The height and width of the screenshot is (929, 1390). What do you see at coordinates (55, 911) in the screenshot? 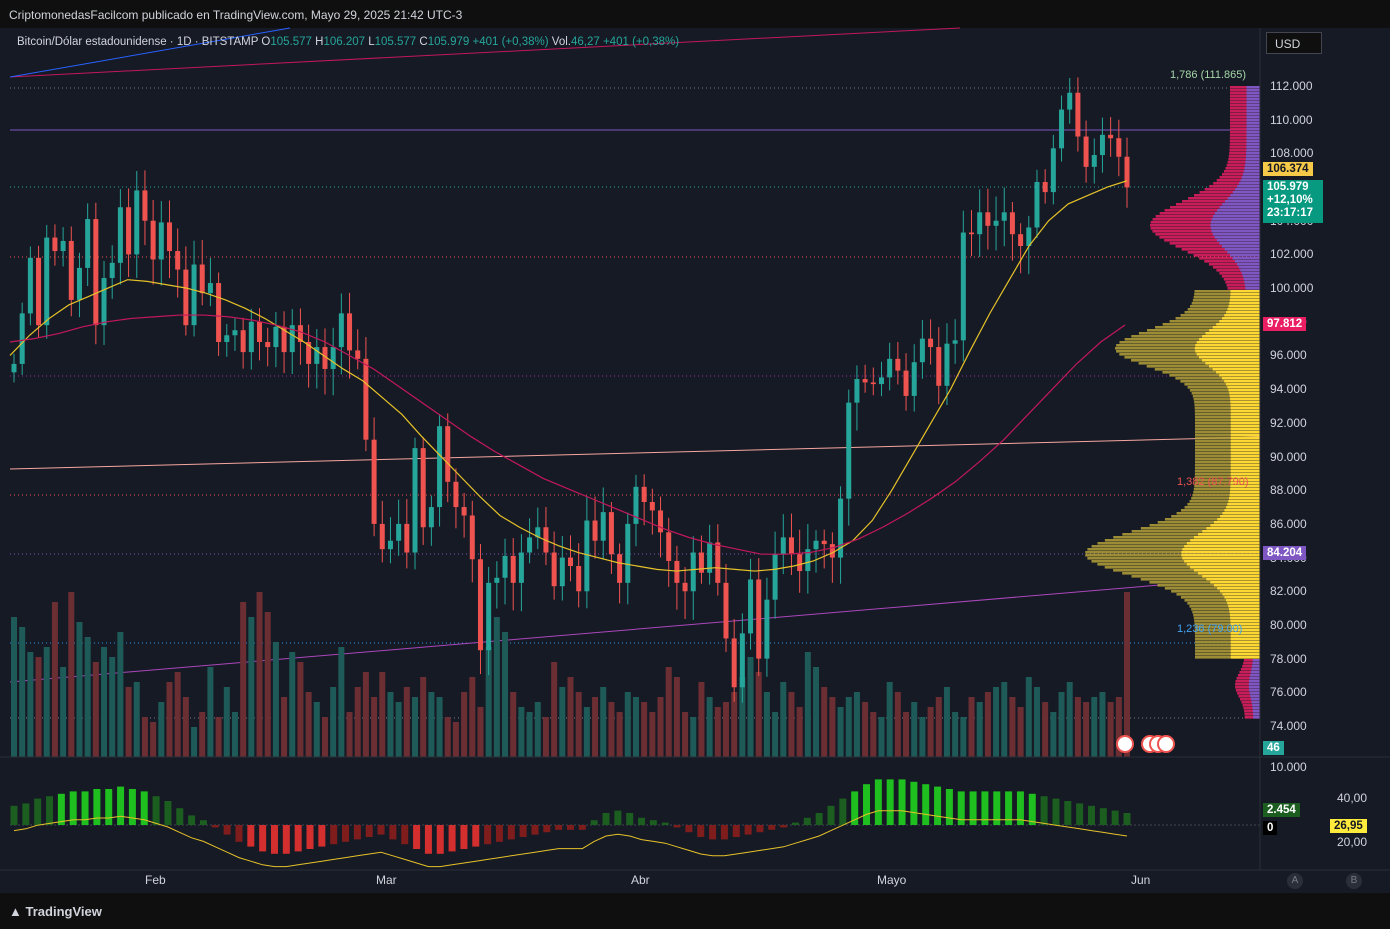
I see `tradingview-logo: ▲ TradingView` at bounding box center [55, 911].